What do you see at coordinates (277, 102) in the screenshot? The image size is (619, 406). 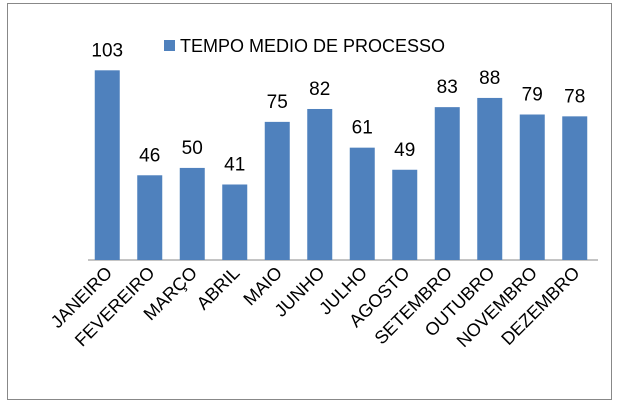 I see `data-label: 75` at bounding box center [277, 102].